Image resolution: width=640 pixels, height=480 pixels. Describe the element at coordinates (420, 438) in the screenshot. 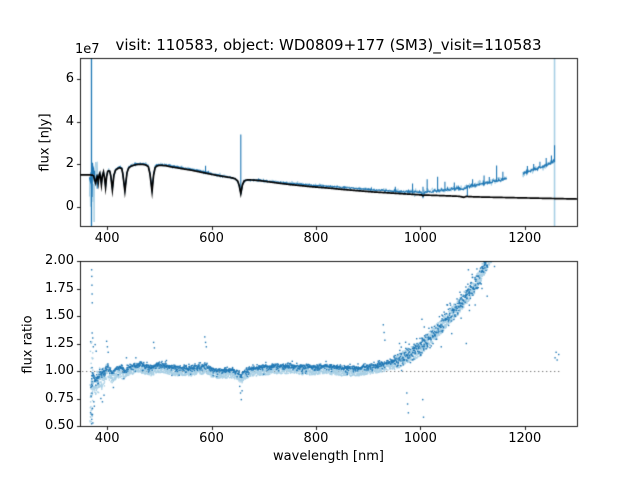

I see `bottom-x-tick-label: 1000` at that location.